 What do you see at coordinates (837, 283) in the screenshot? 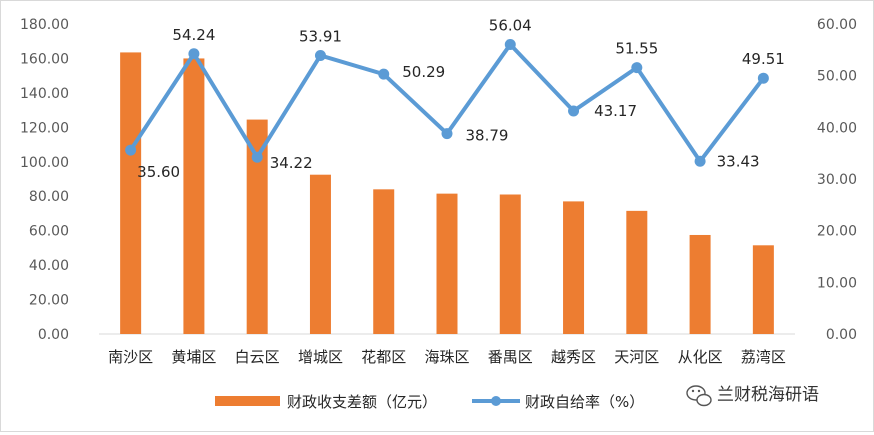
I see `y-right-tick-label: 10.00` at bounding box center [837, 283].